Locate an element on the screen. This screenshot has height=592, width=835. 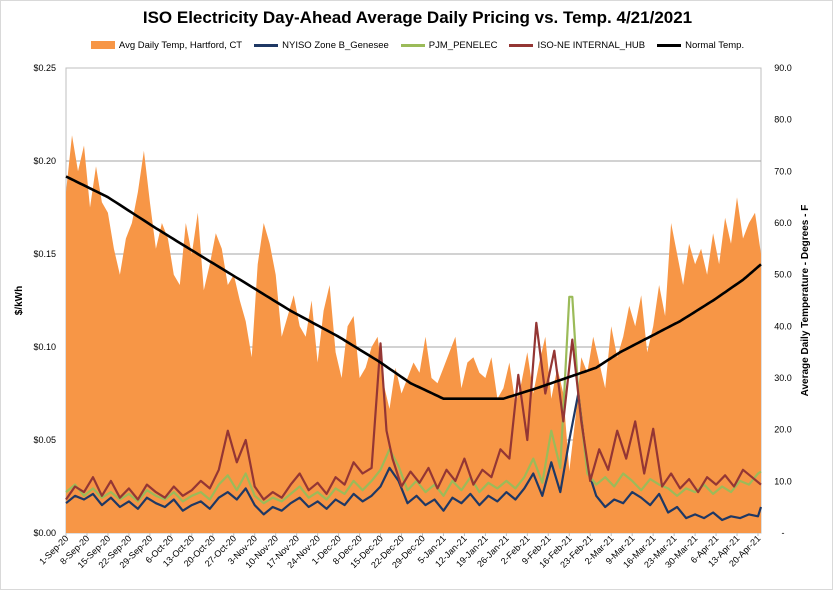
y2-tick-label: 80.0 is located at coordinates (783, 120).